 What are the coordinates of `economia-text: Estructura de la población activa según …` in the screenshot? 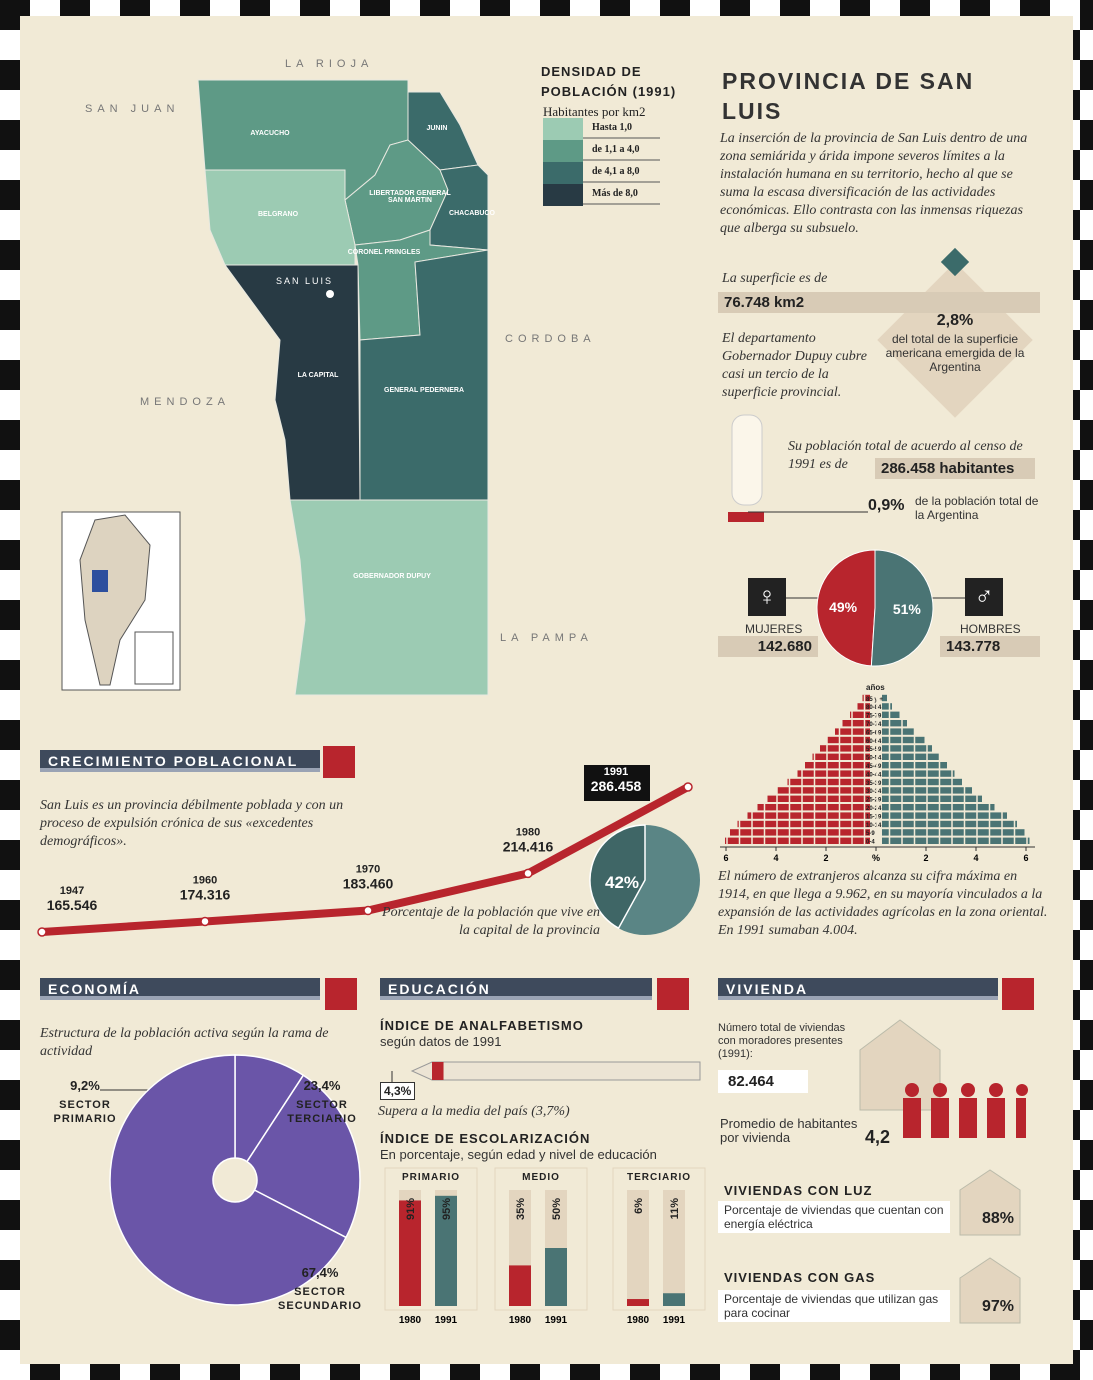 It's located at (184, 1042).